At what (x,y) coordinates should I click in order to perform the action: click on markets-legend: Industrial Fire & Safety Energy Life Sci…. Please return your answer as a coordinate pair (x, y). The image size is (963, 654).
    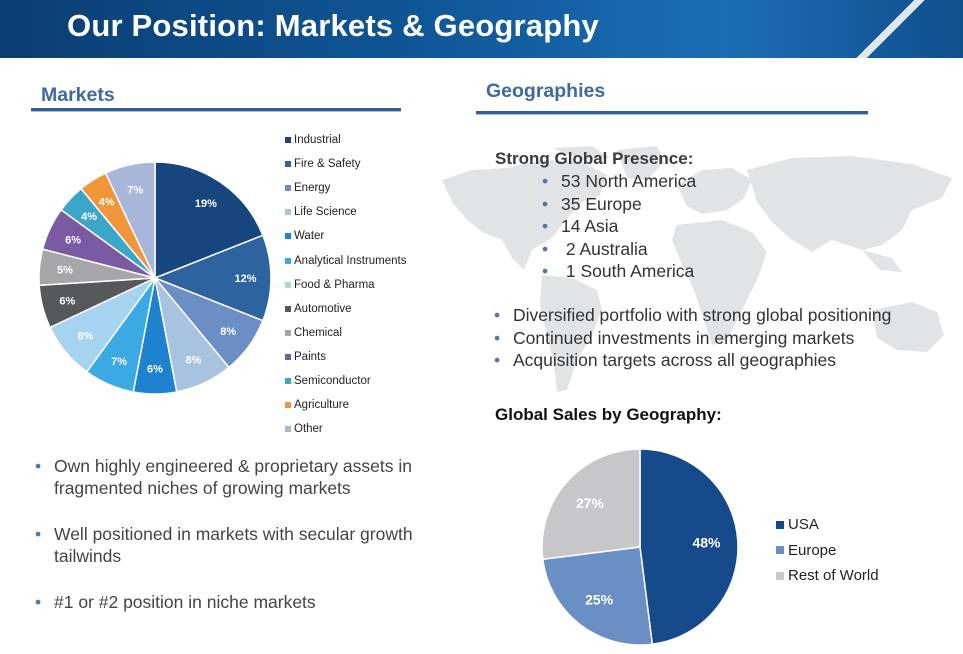
    Looking at the image, I should click on (346, 284).